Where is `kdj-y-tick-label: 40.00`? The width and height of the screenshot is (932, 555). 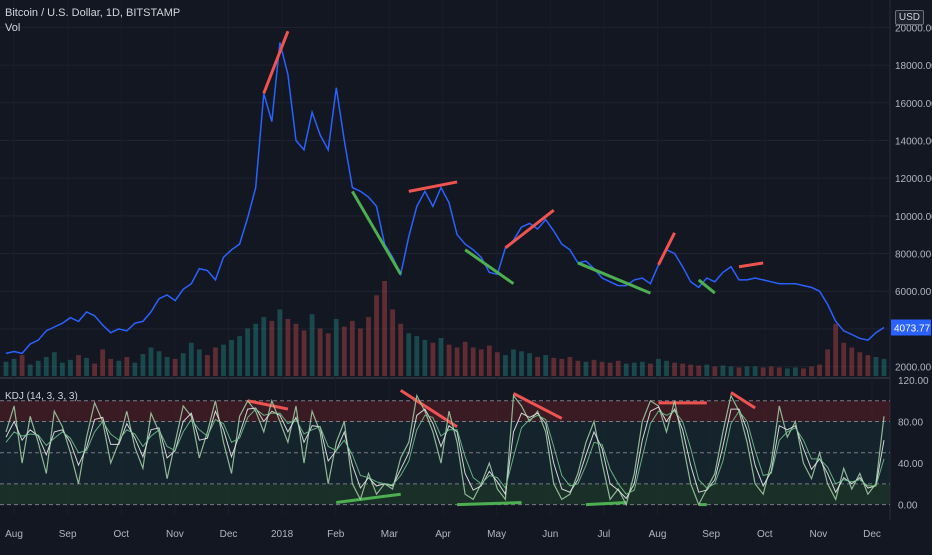 kdj-y-tick-label: 40.00 is located at coordinates (910, 464).